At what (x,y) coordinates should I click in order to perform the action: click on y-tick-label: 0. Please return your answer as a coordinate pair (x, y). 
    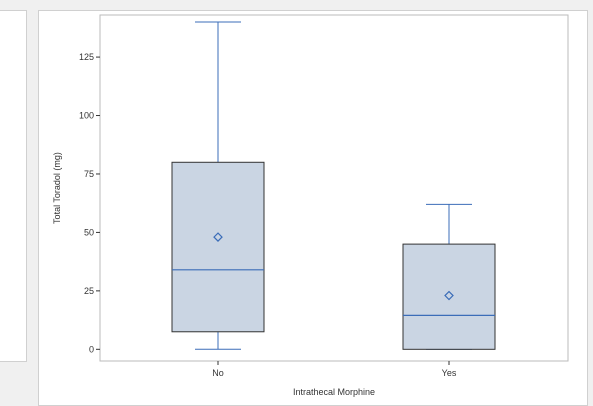
    Looking at the image, I should click on (91, 349).